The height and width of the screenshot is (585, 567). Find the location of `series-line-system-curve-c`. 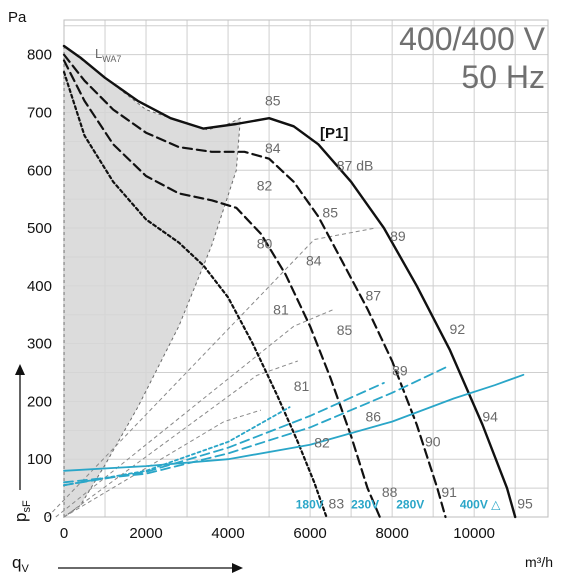

series-line-system-curve-c is located at coordinates (177, 446).